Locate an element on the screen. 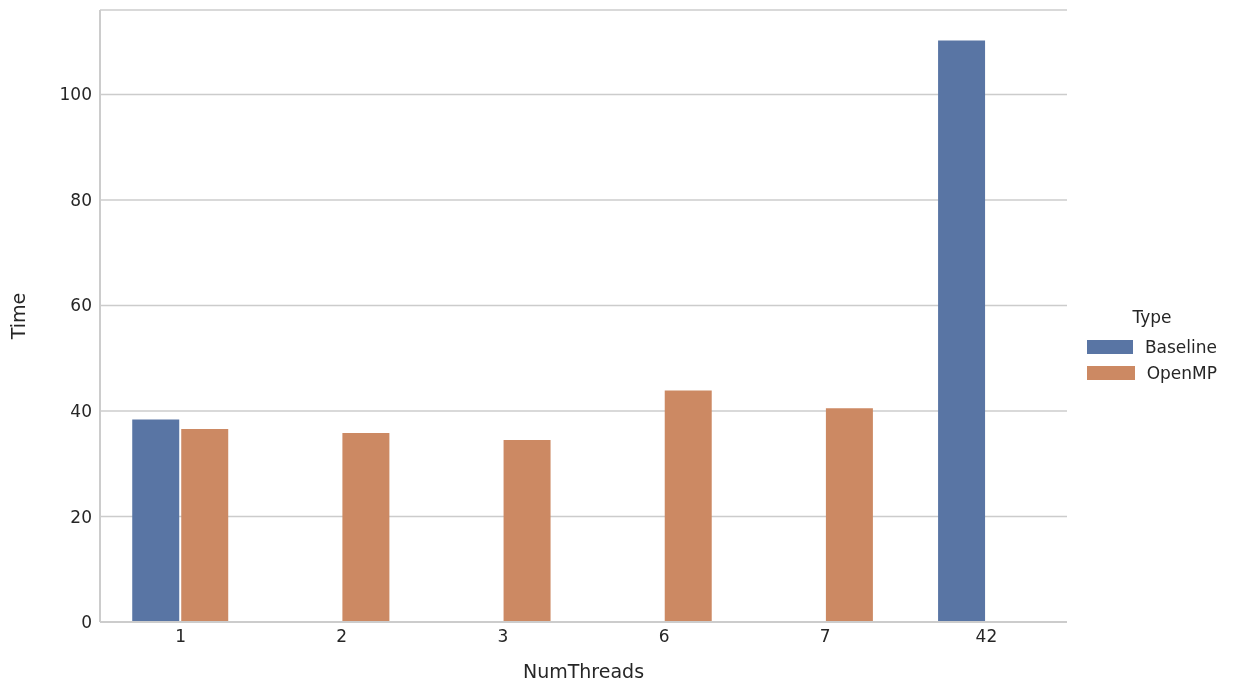 The height and width of the screenshot is (694, 1235). x-tick-label: 7 is located at coordinates (825, 636).